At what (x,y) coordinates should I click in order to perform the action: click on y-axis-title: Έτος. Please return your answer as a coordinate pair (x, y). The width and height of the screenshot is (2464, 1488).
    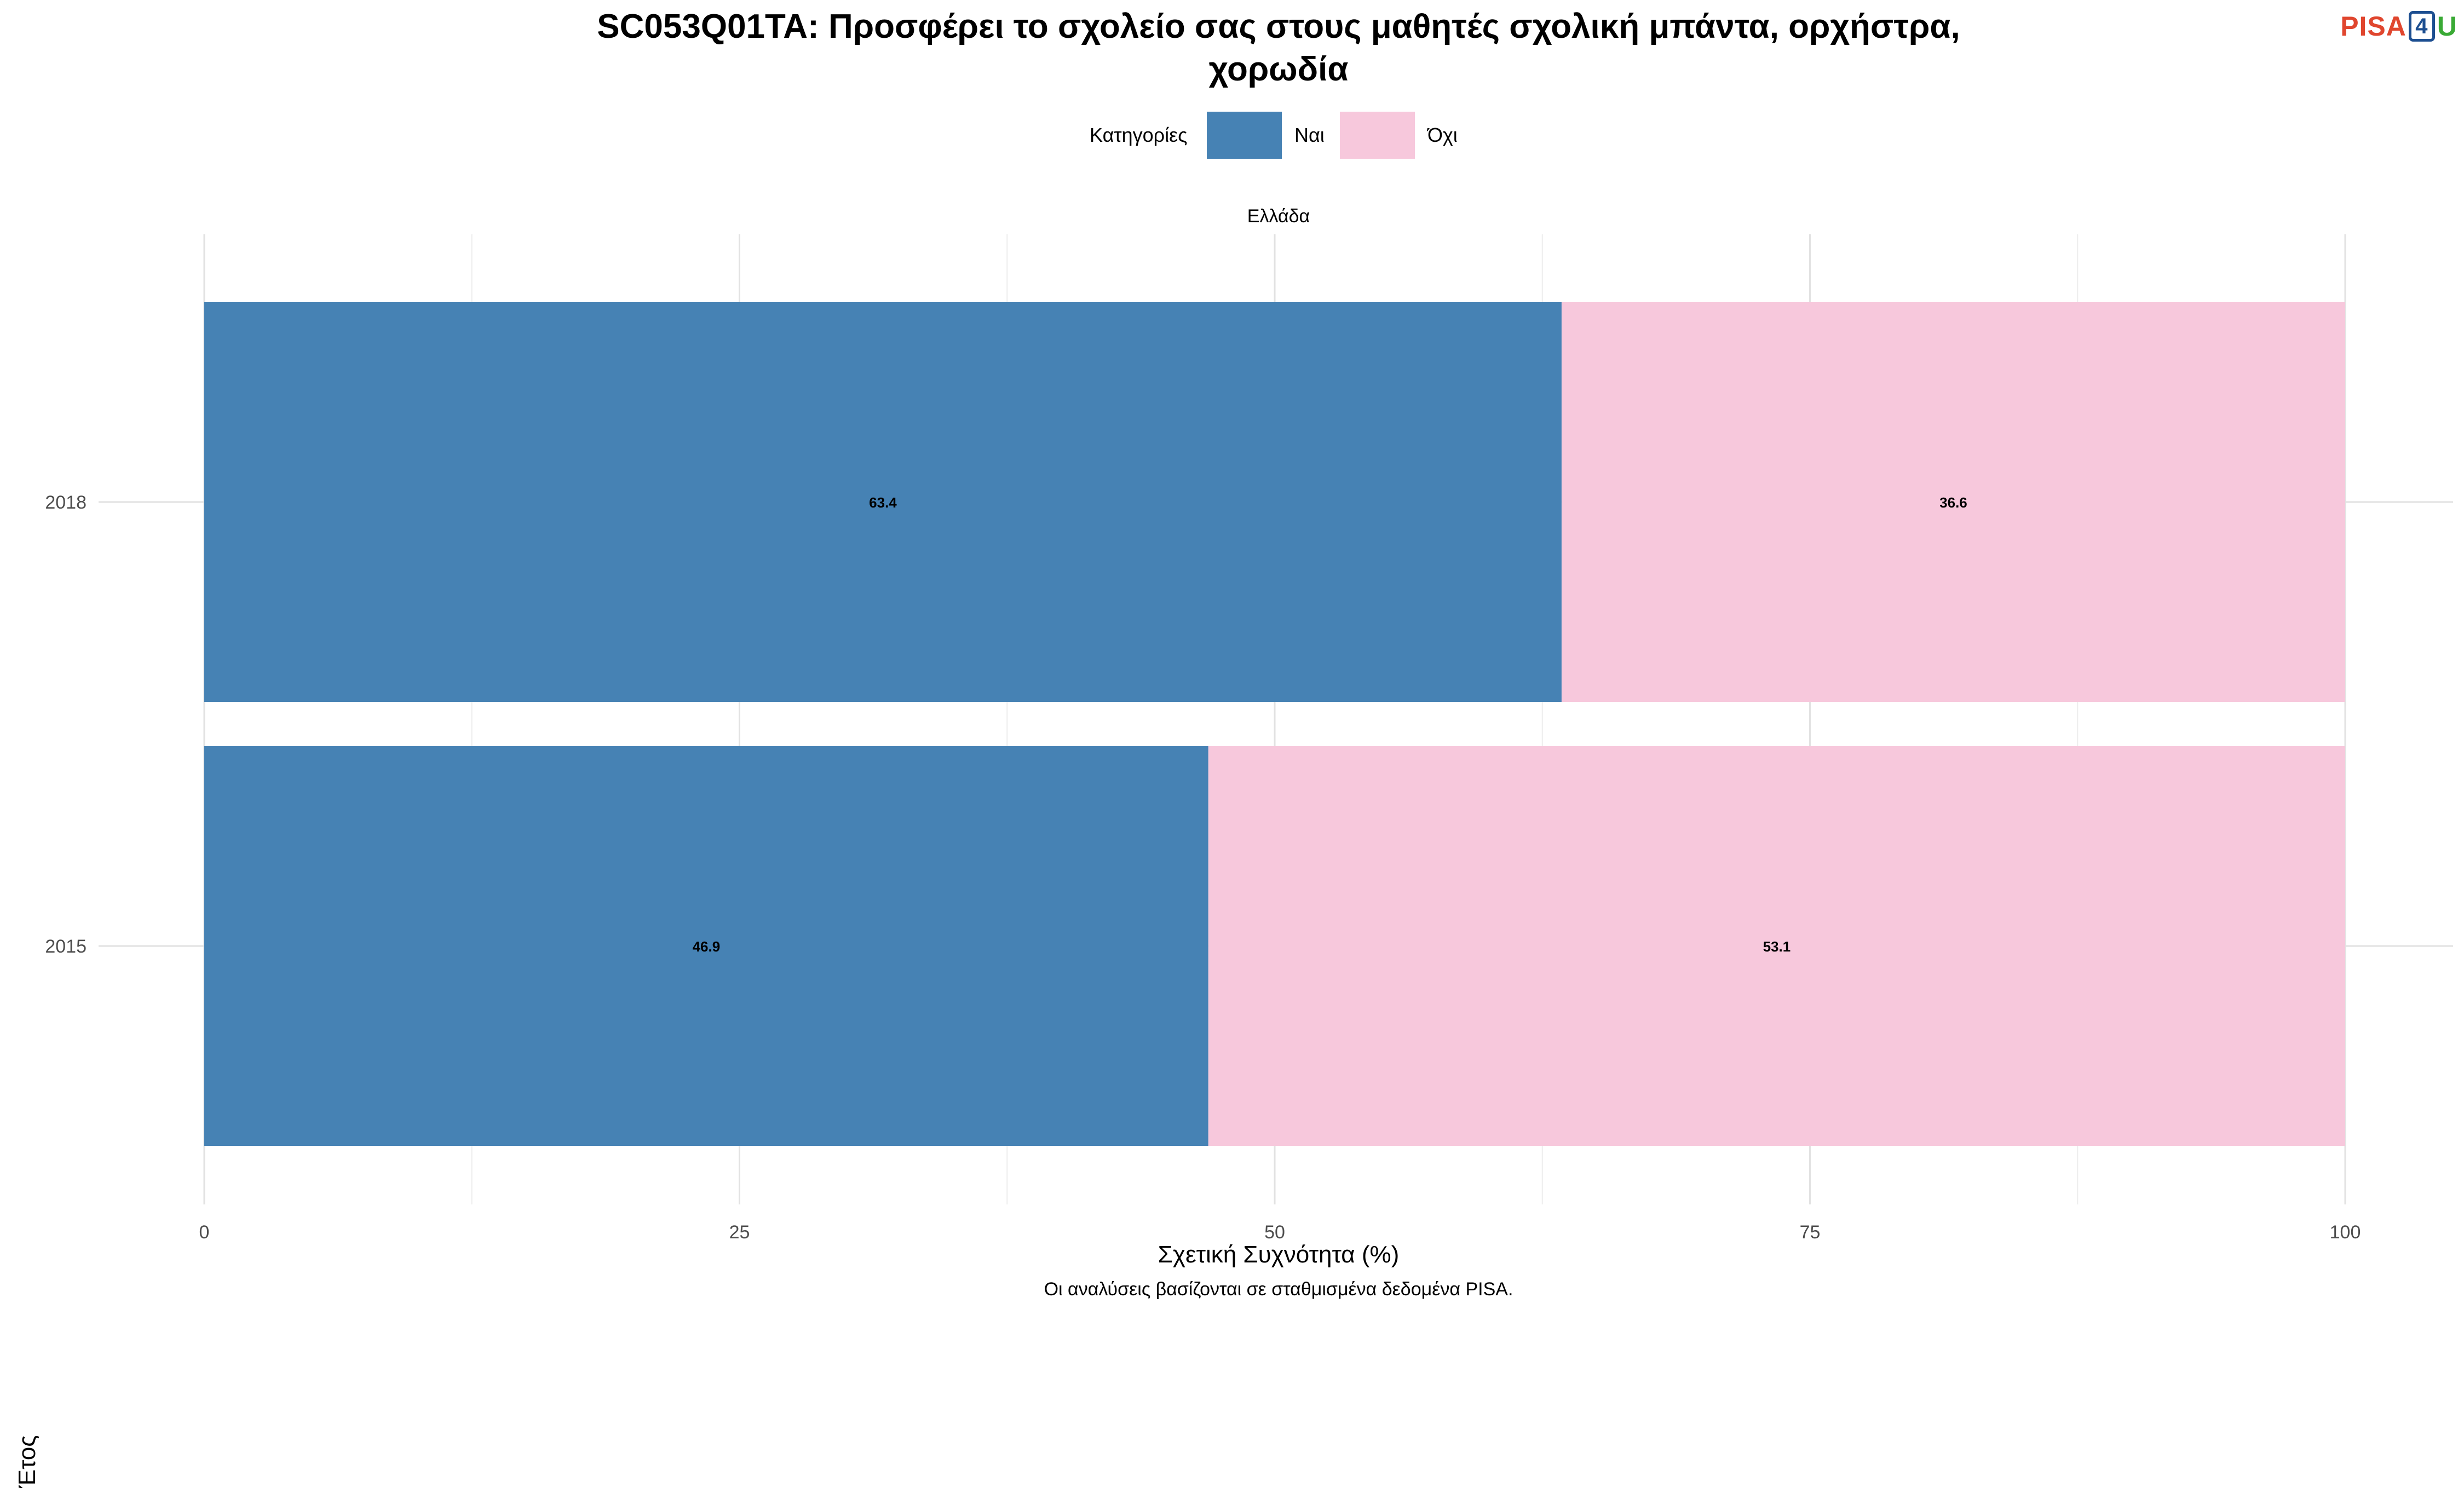
    Looking at the image, I should click on (27, 1461).